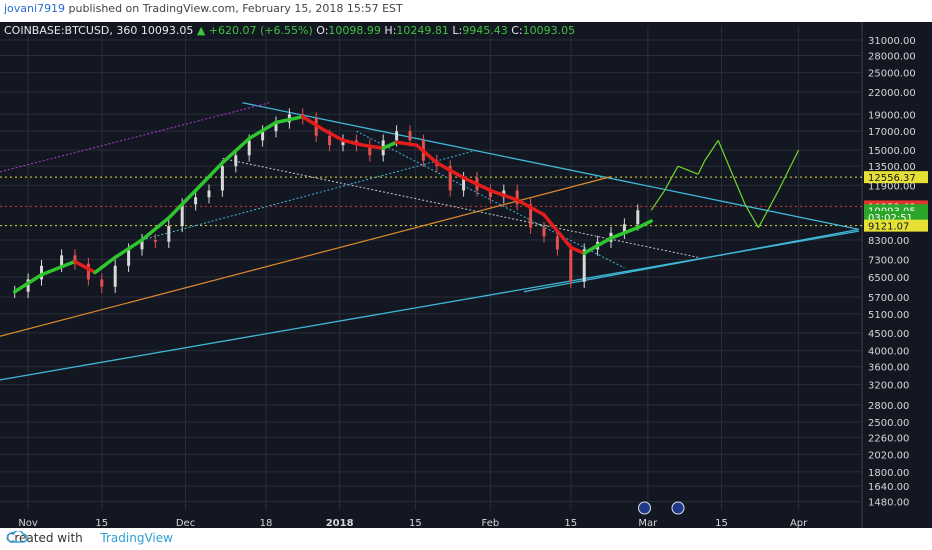 The image size is (932, 550). Describe the element at coordinates (892, 41) in the screenshot. I see `y-tick-label: 31000.00` at that location.